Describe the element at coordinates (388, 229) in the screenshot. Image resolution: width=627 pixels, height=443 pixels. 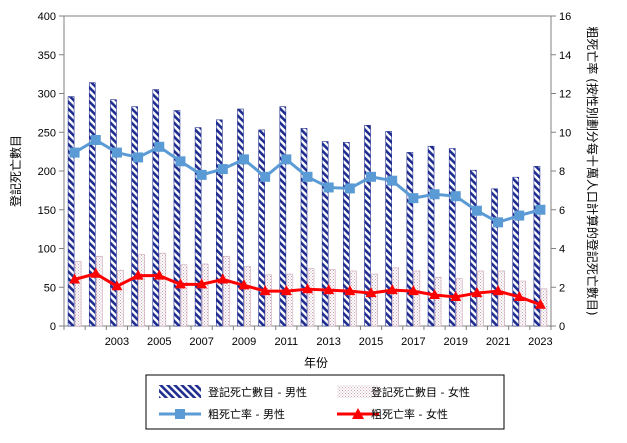
I see `bar-male-2016` at that location.